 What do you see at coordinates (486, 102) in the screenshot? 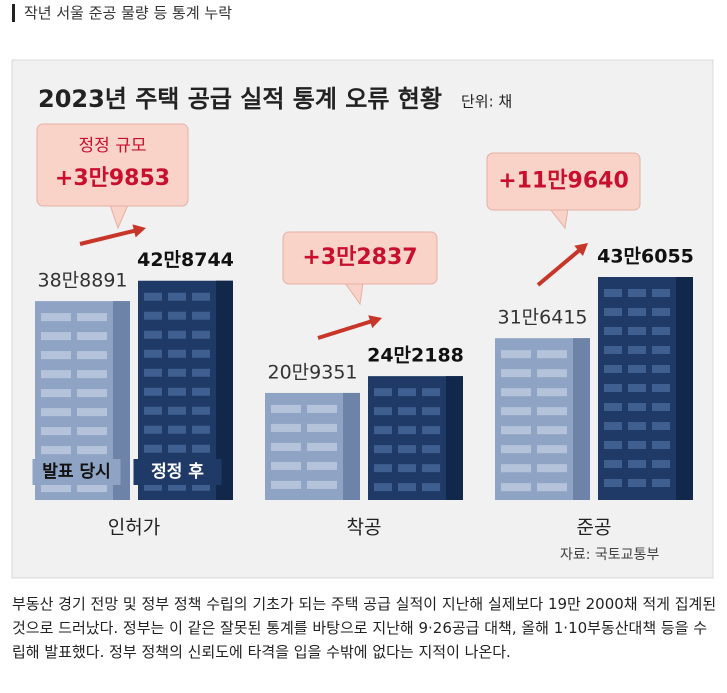
I see `unit: 단위: 채` at bounding box center [486, 102].